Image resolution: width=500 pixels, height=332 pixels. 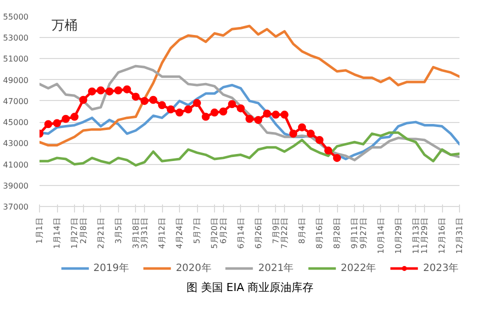 What do you see at coordinates (319, 233) in the screenshot?
I see `x-tick-label: 8月16日` at bounding box center [319, 233].